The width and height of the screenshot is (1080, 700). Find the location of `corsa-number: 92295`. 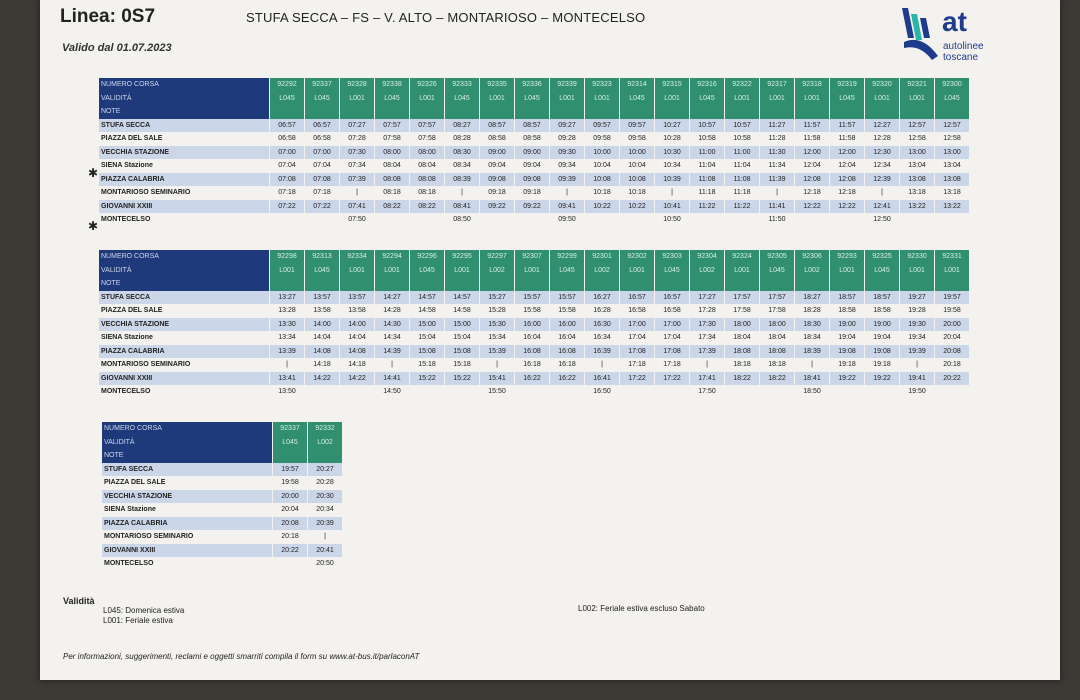

corsa-number: 92295 is located at coordinates (462, 257).